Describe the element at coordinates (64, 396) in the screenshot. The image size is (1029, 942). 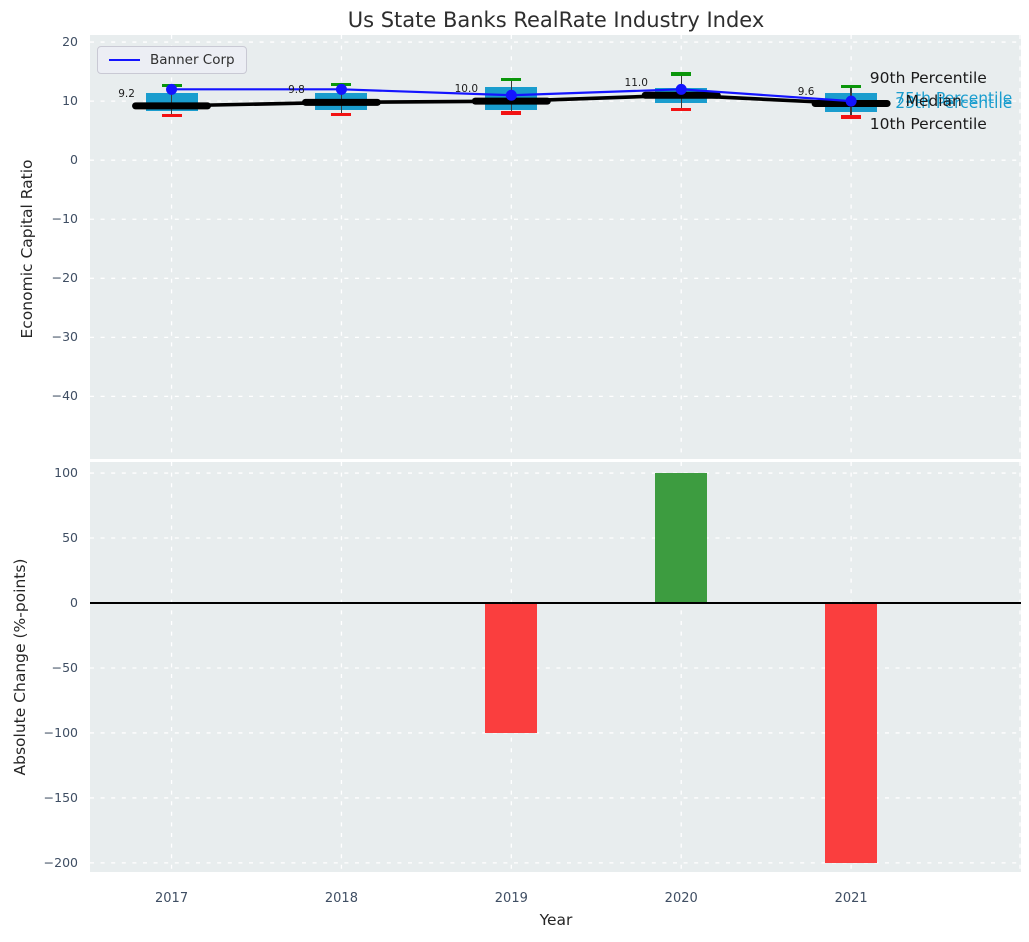
I see `top-y-tick-label: −40` at that location.